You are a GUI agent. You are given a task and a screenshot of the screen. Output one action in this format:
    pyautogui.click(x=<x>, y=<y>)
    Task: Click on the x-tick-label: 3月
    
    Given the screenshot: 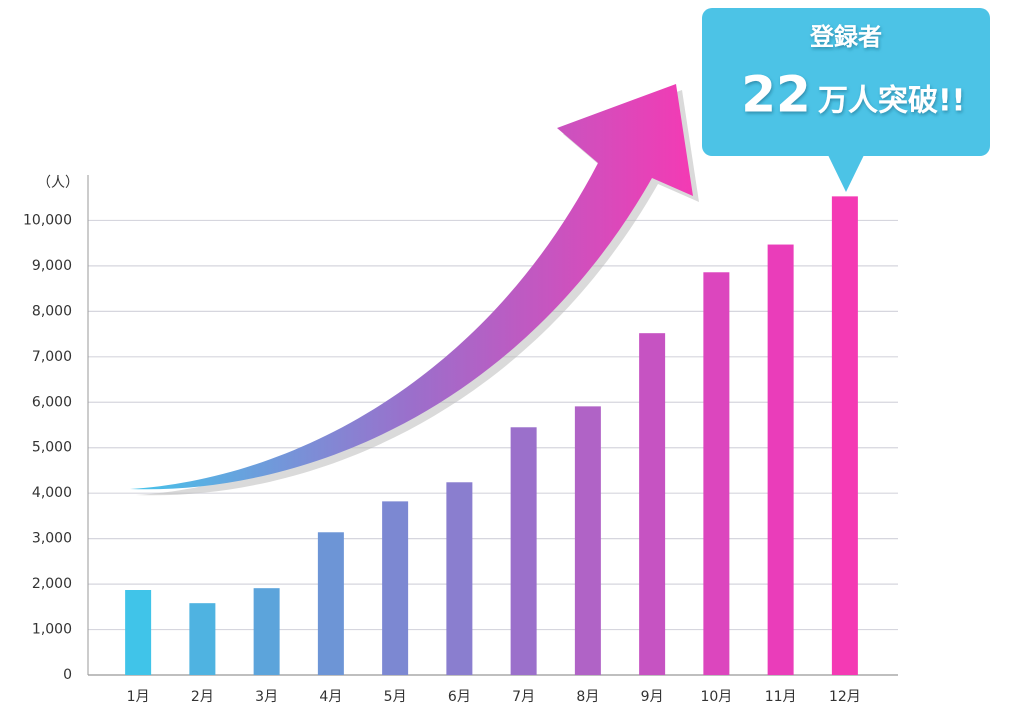 What is the action you would take?
    pyautogui.click(x=266, y=697)
    